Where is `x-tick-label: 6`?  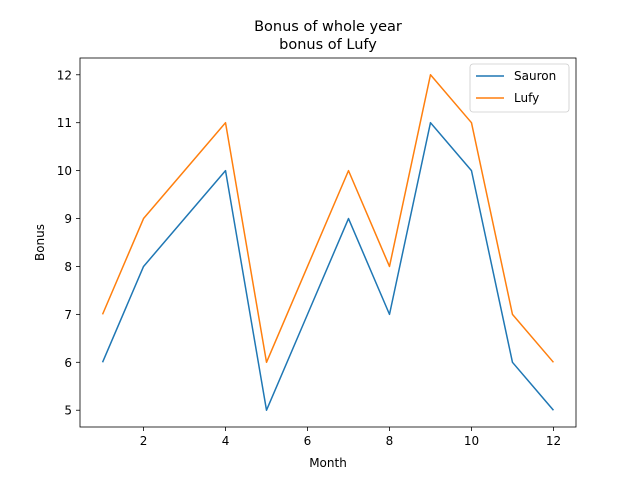 x-tick-label: 6 is located at coordinates (308, 441).